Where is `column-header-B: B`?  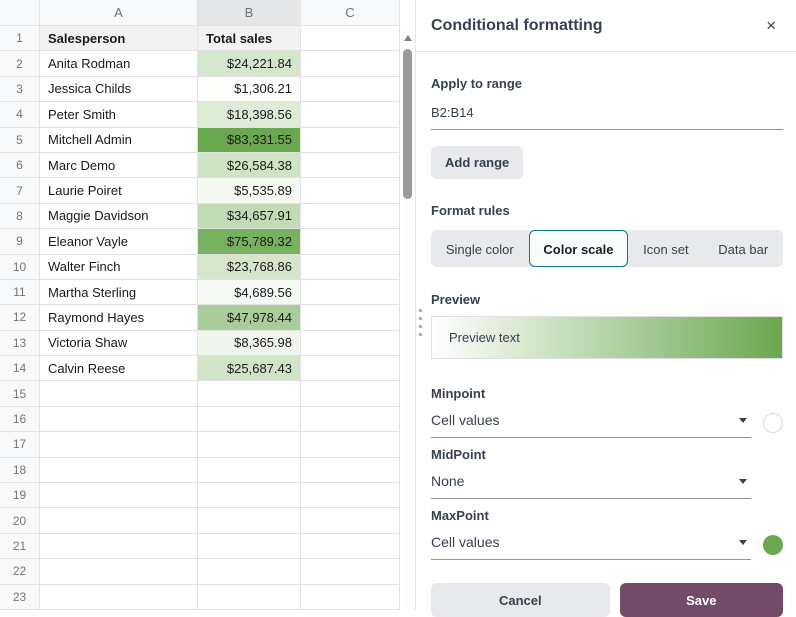 column-header-B: B is located at coordinates (249, 13).